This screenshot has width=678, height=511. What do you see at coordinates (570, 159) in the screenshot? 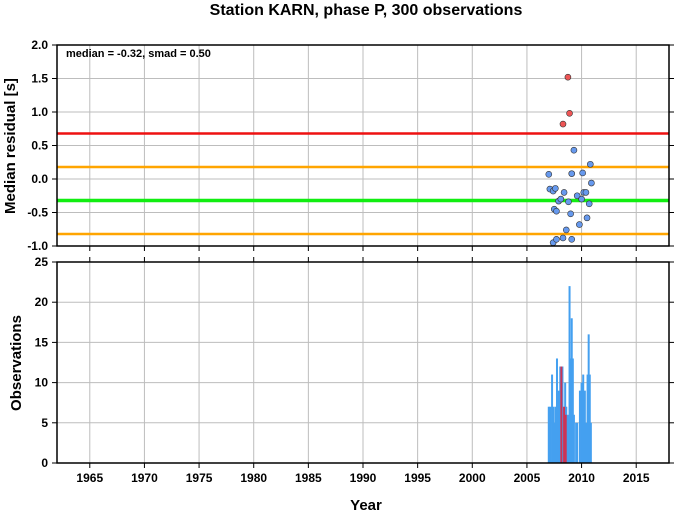
I see `residual-points` at bounding box center [570, 159].